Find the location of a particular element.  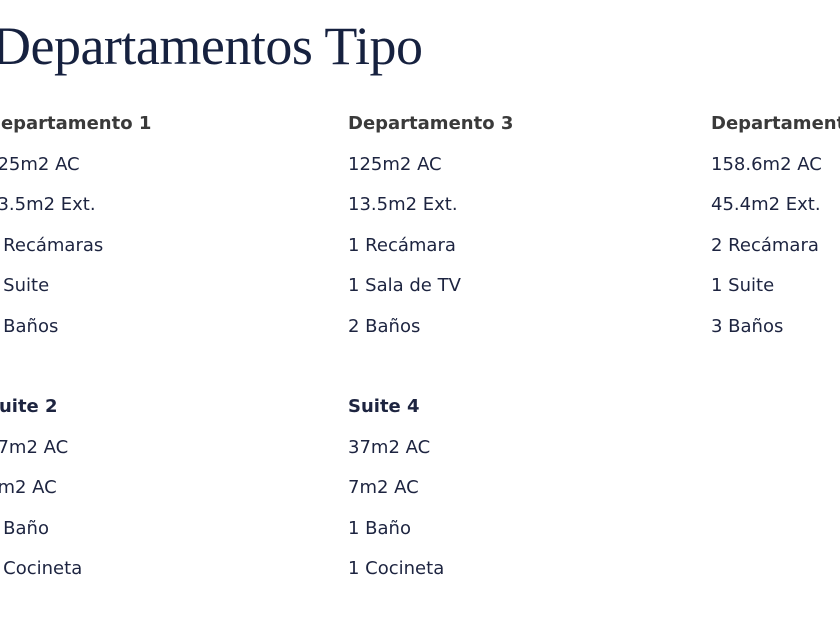

unit-feature: 1 Recámara is located at coordinates (402, 245).